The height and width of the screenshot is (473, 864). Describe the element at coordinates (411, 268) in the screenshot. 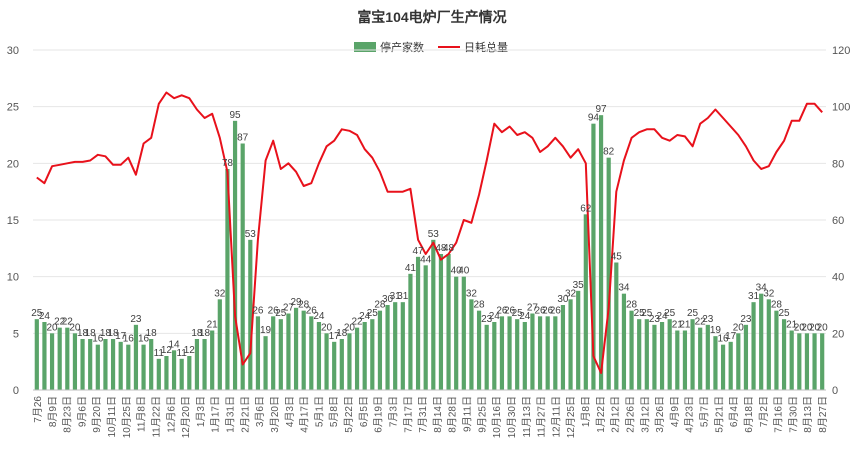

I see `bar-data-label: 41` at that location.